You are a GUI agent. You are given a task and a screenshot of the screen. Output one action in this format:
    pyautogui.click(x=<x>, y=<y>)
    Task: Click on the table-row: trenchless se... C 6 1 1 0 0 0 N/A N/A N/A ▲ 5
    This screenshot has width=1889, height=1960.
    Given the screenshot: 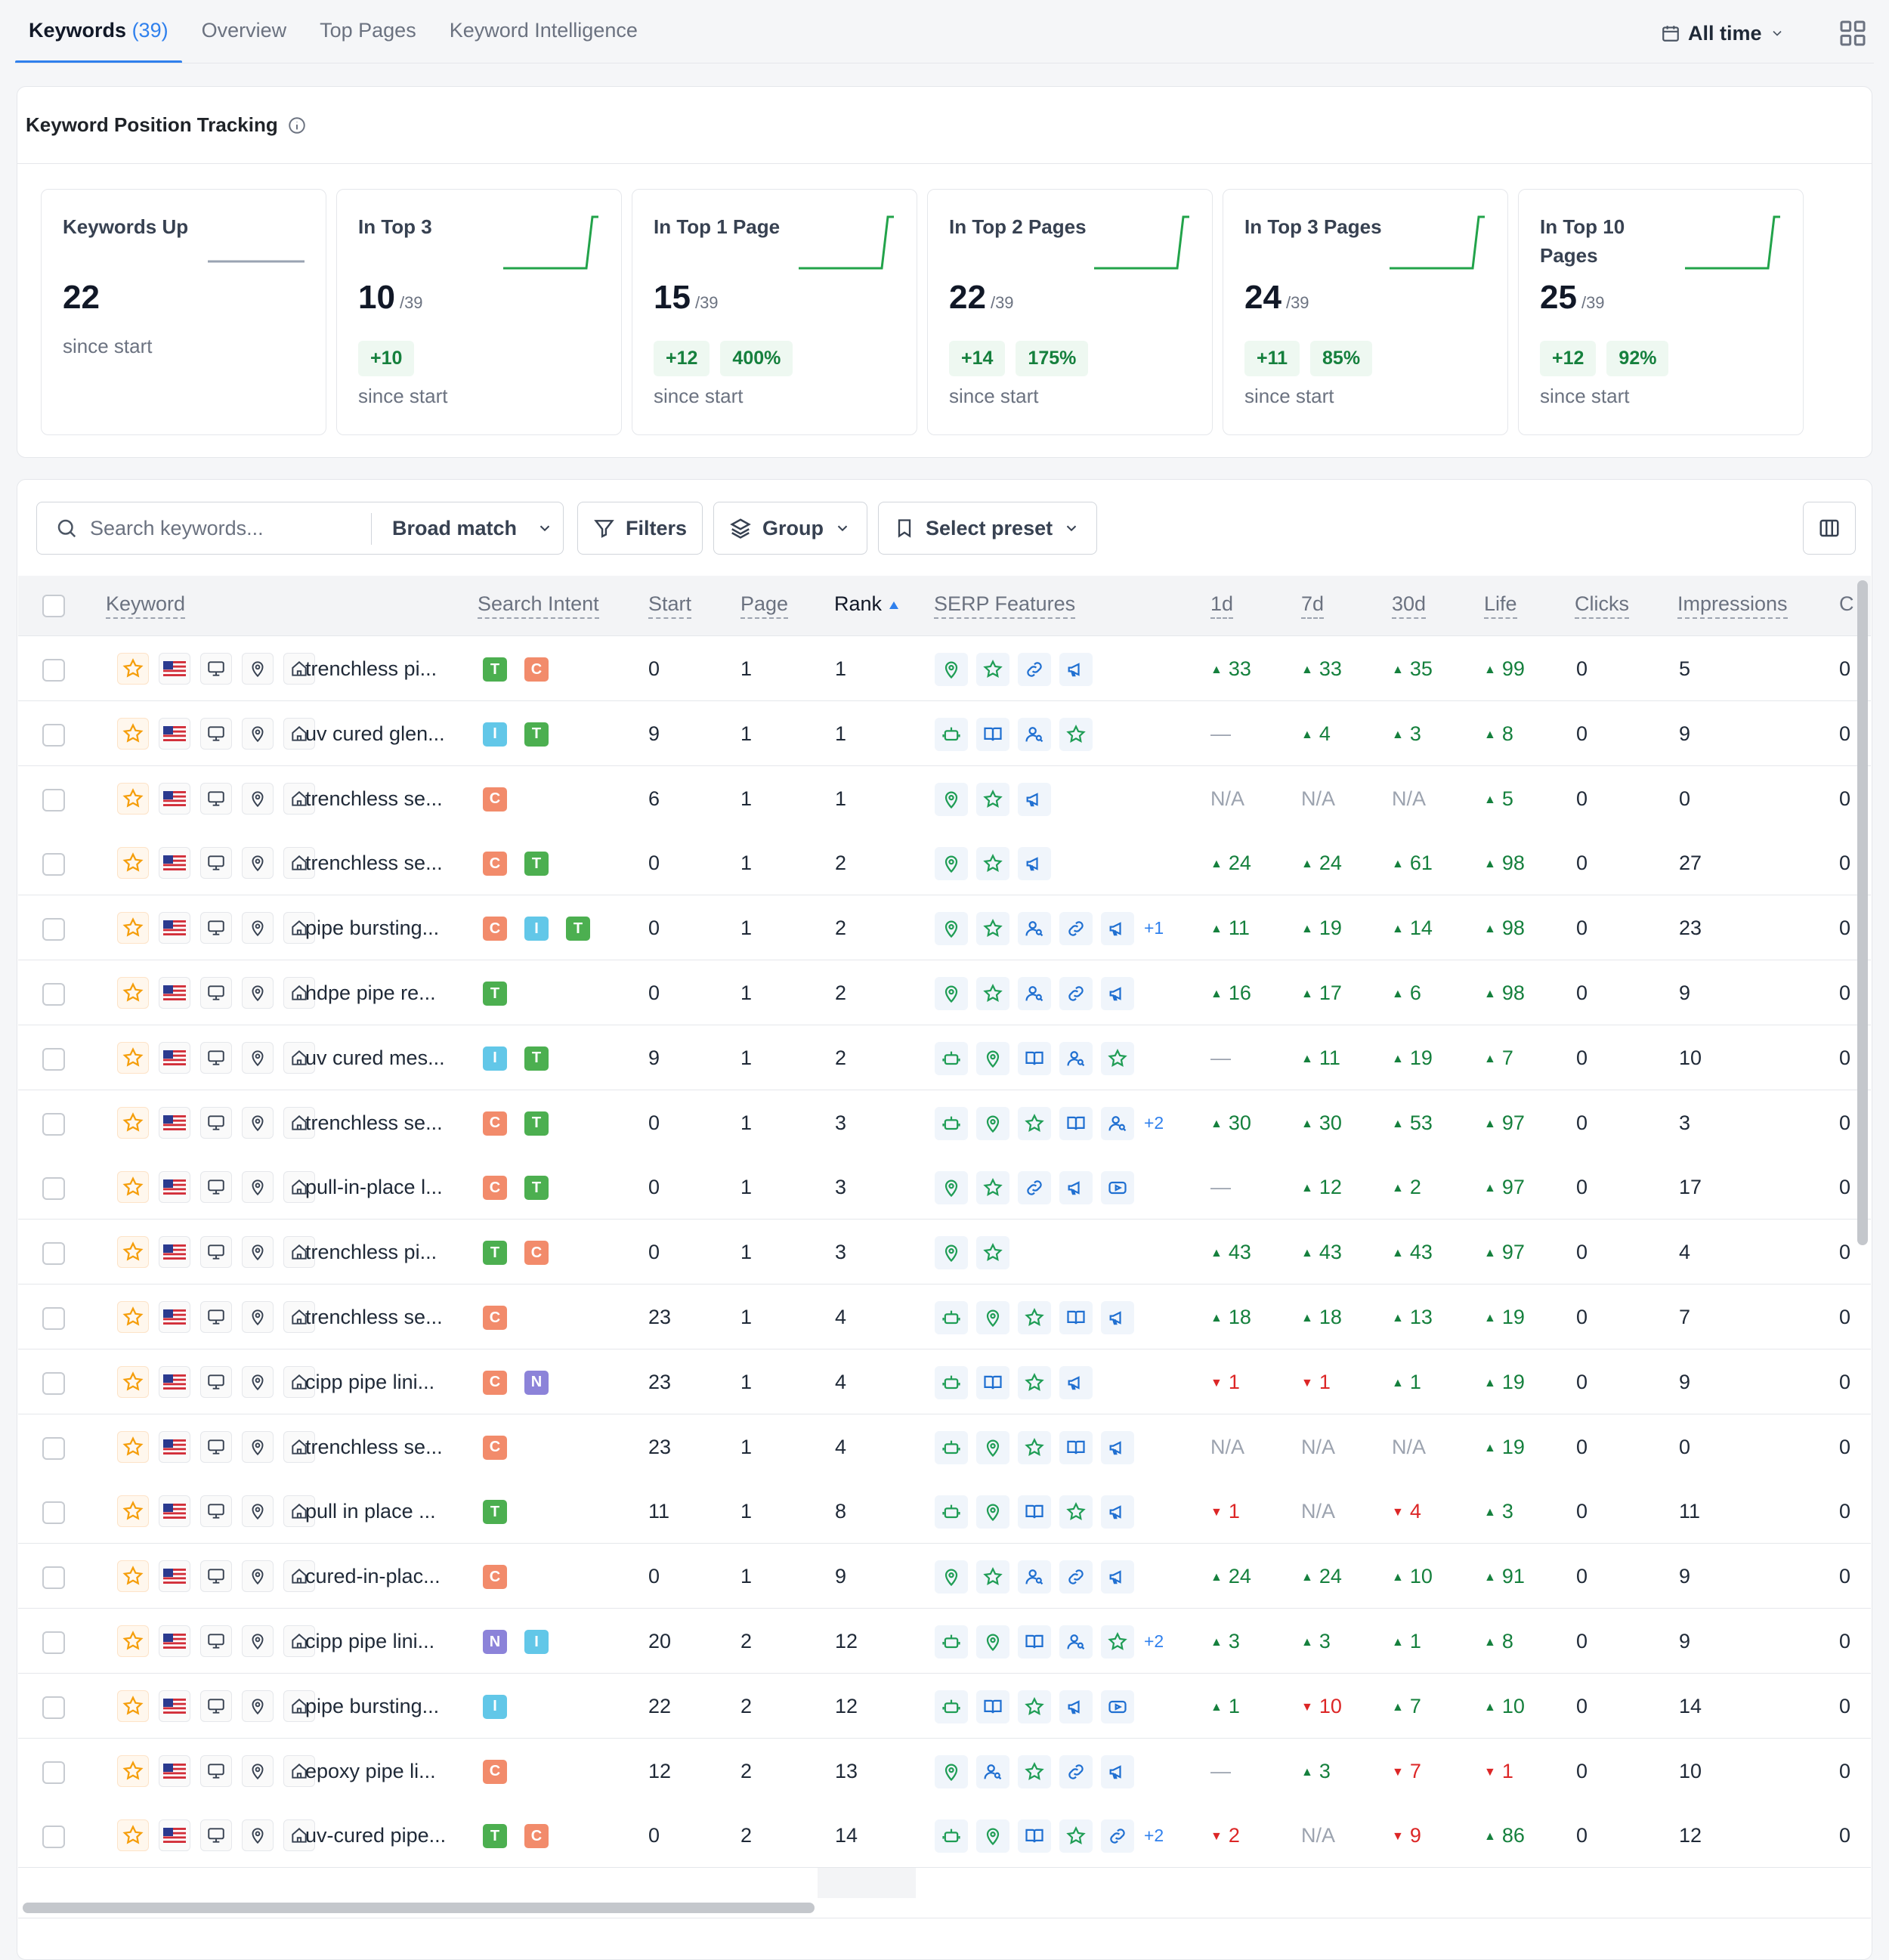 What is the action you would take?
    pyautogui.click(x=945, y=798)
    